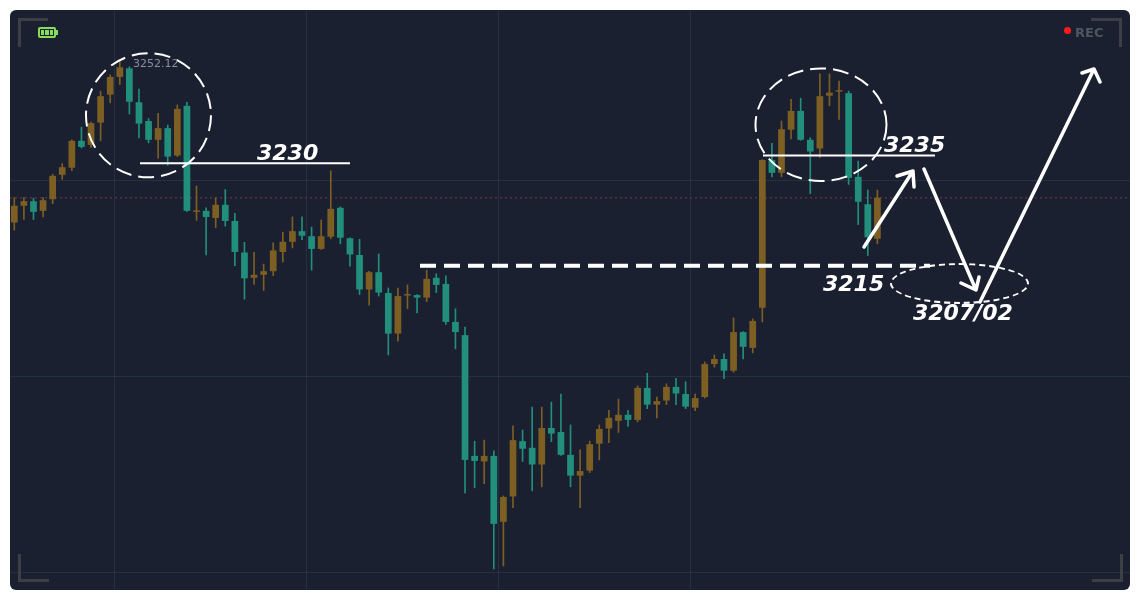  Describe the element at coordinates (854, 283) in the screenshot. I see `annotation: 3215` at that location.